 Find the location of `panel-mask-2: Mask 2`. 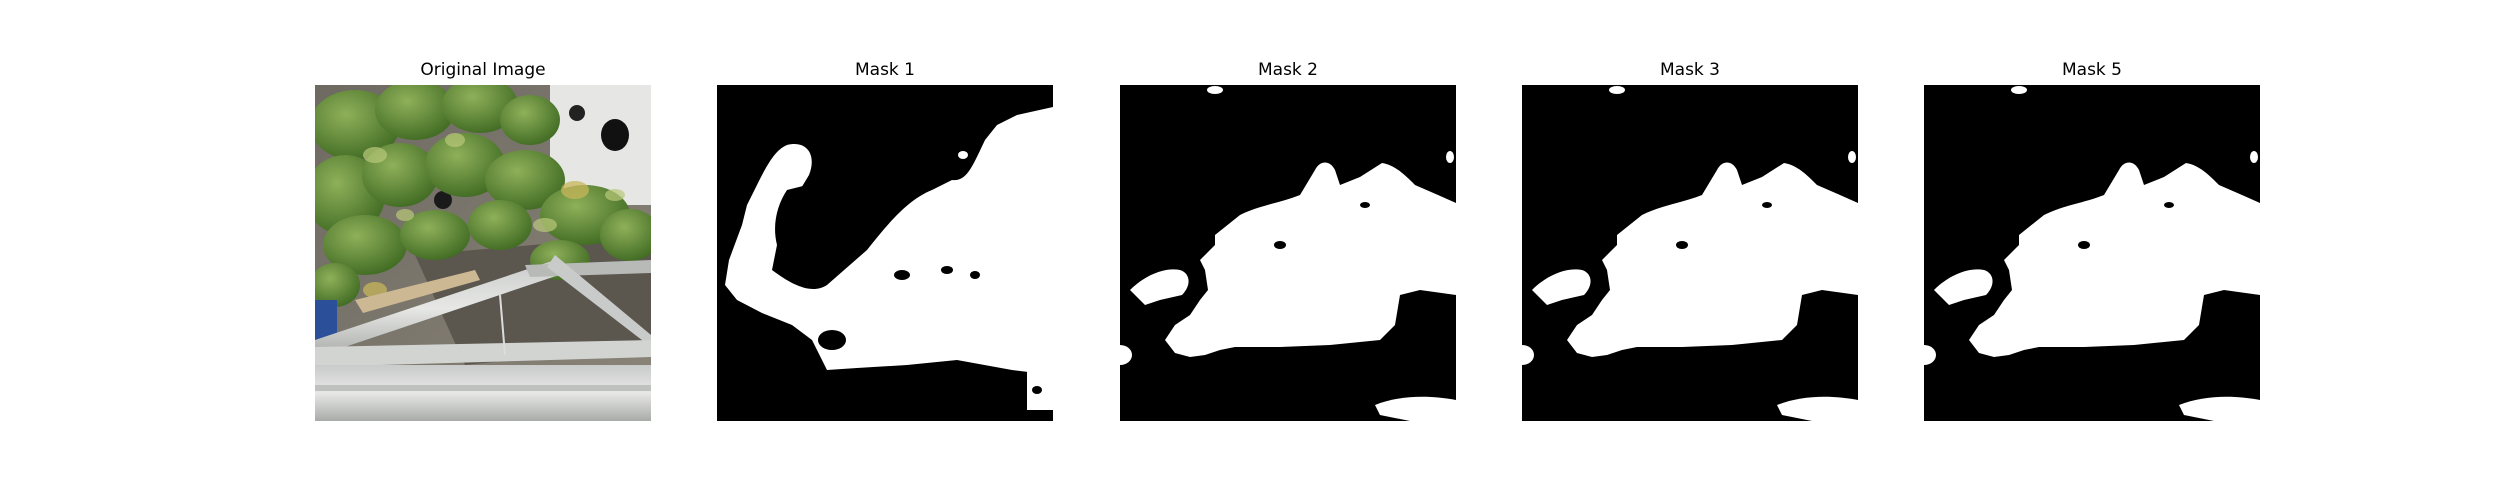

panel-mask-2: Mask 2 is located at coordinates (1288, 250).